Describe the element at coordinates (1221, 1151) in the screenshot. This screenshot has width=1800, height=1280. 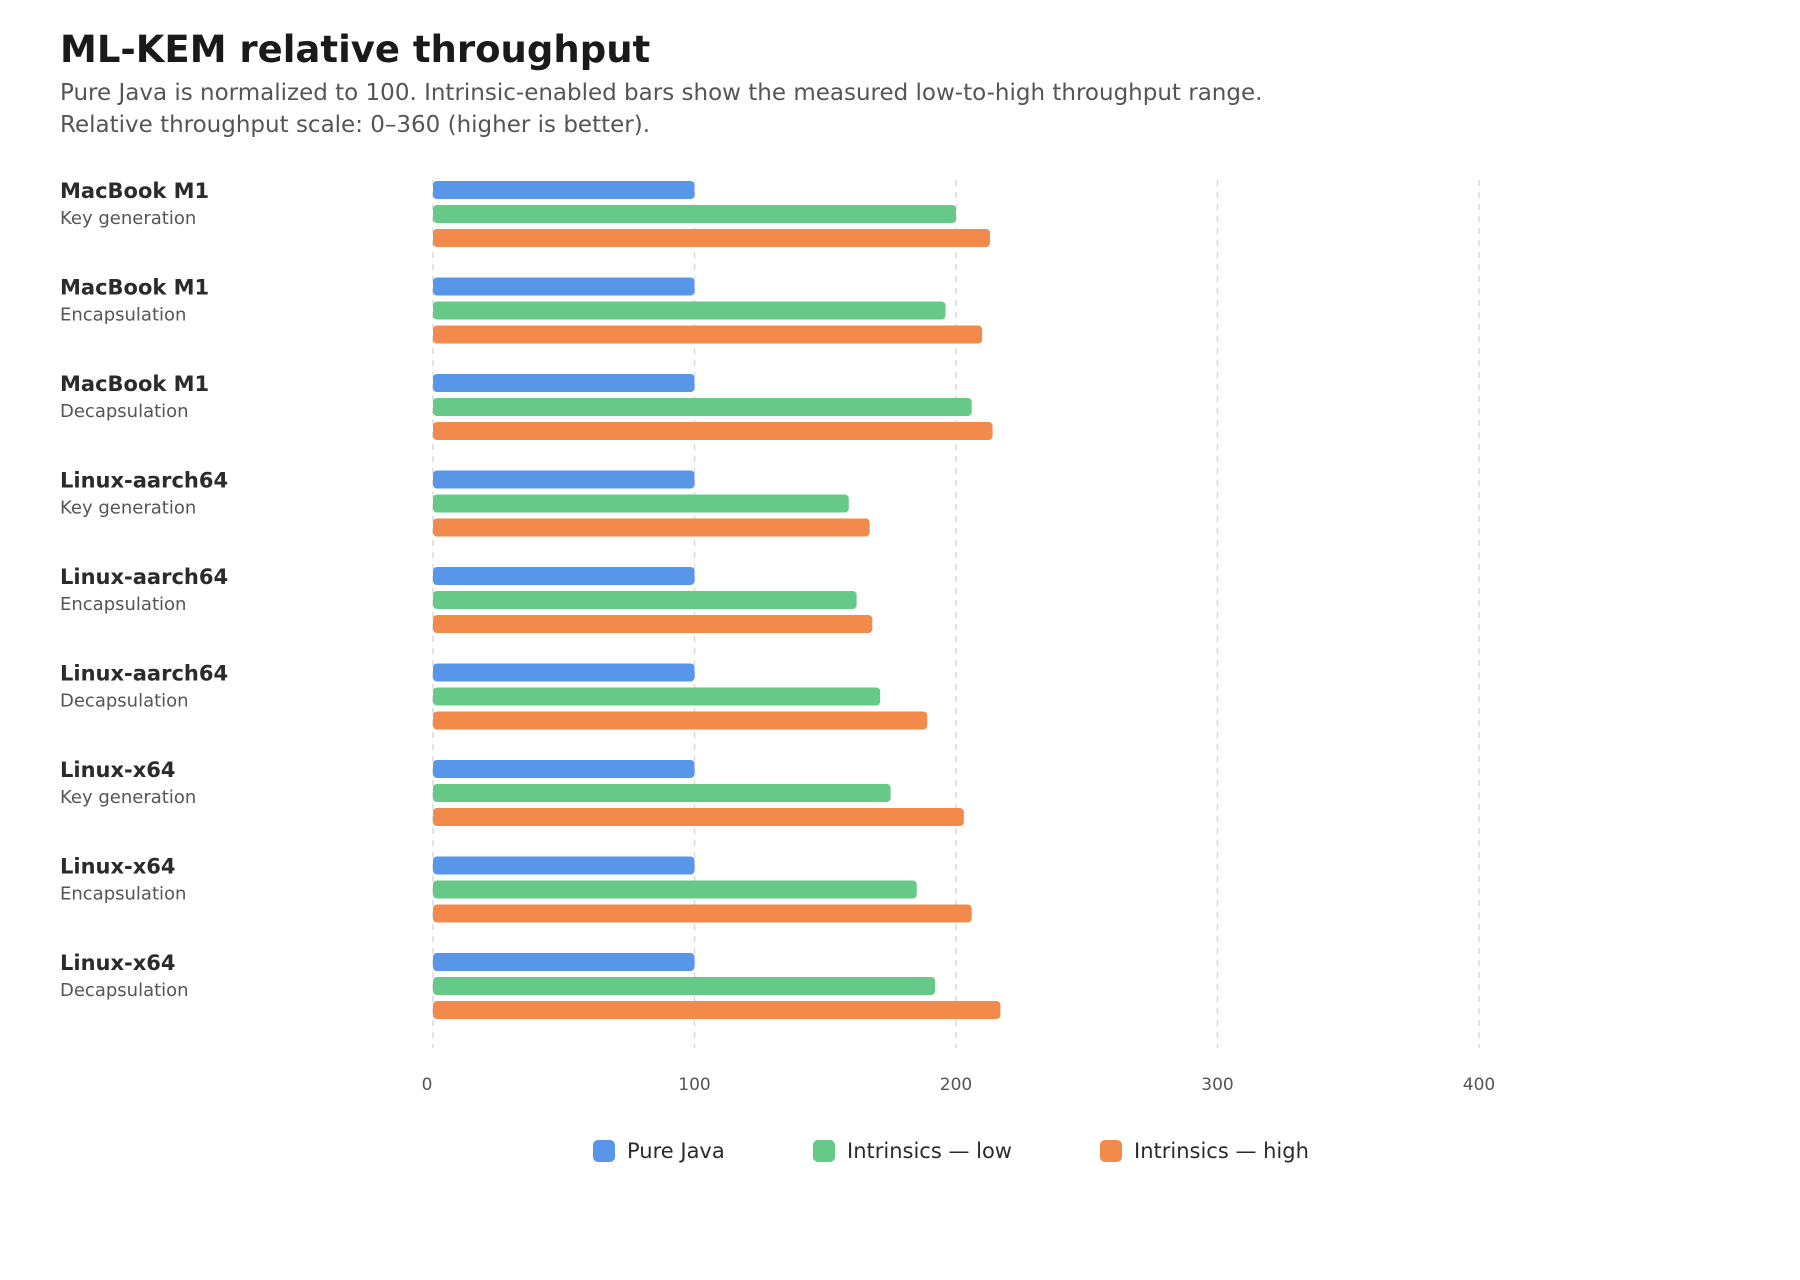
I see `legend-label: Intrinsics — high` at that location.